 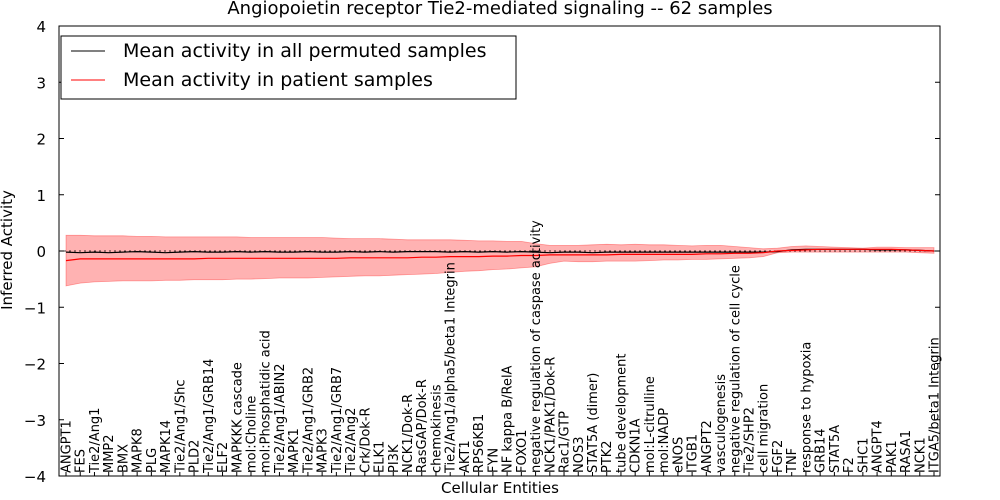 I want to click on y-tick-label: −3, so click(x=35, y=421).